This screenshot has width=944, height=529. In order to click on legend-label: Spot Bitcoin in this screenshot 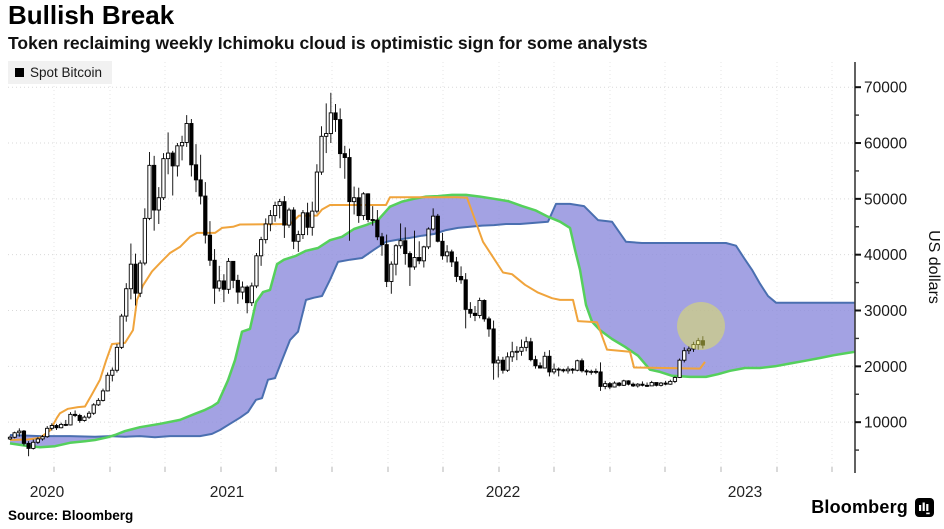, I will do `click(66, 72)`.